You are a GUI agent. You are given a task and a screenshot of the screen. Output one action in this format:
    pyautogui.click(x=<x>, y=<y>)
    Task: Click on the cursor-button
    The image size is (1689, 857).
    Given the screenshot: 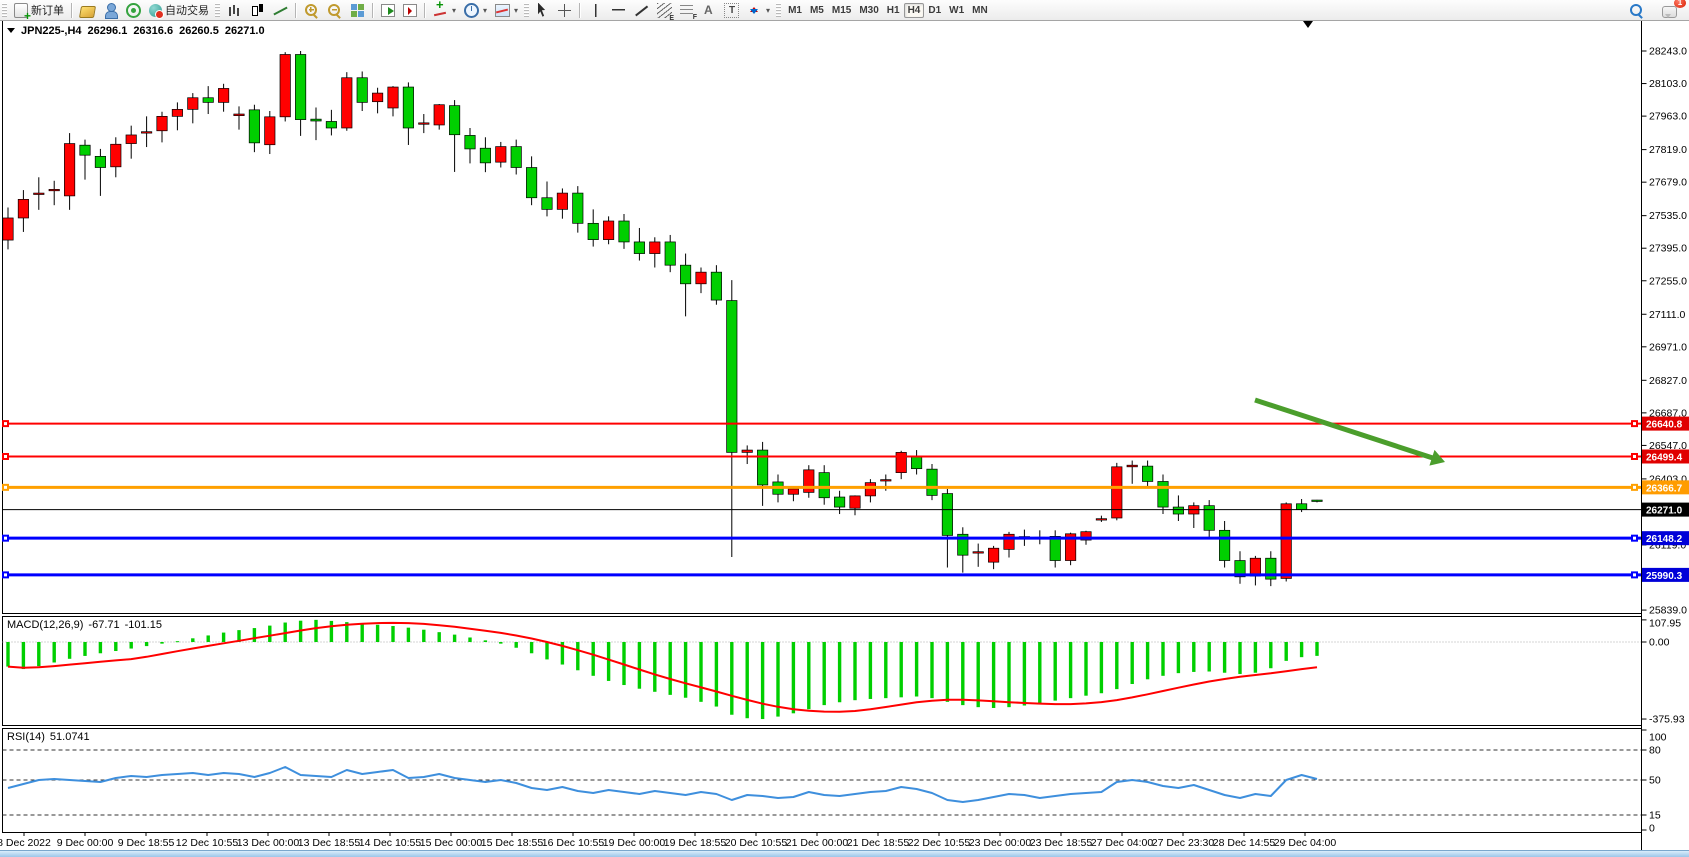 What is the action you would take?
    pyautogui.click(x=542, y=10)
    